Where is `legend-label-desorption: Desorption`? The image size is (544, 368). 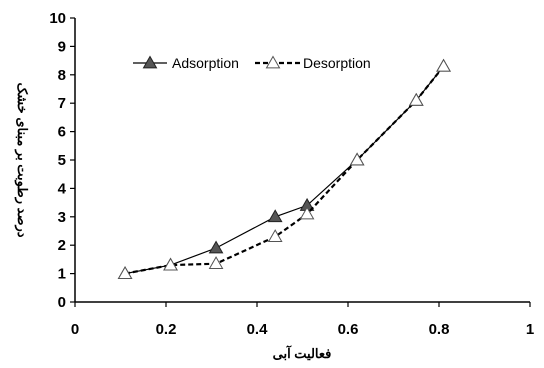 legend-label-desorption: Desorption is located at coordinates (337, 63).